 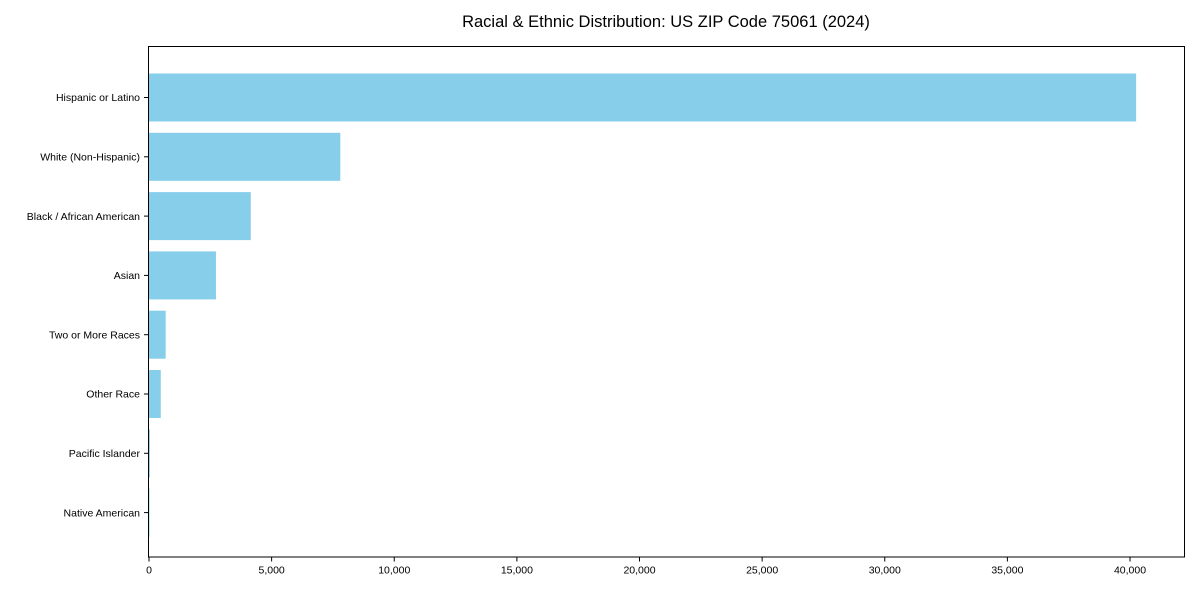 What do you see at coordinates (98, 98) in the screenshot?
I see `y-tick-label-0: Hispanic or Latino` at bounding box center [98, 98].